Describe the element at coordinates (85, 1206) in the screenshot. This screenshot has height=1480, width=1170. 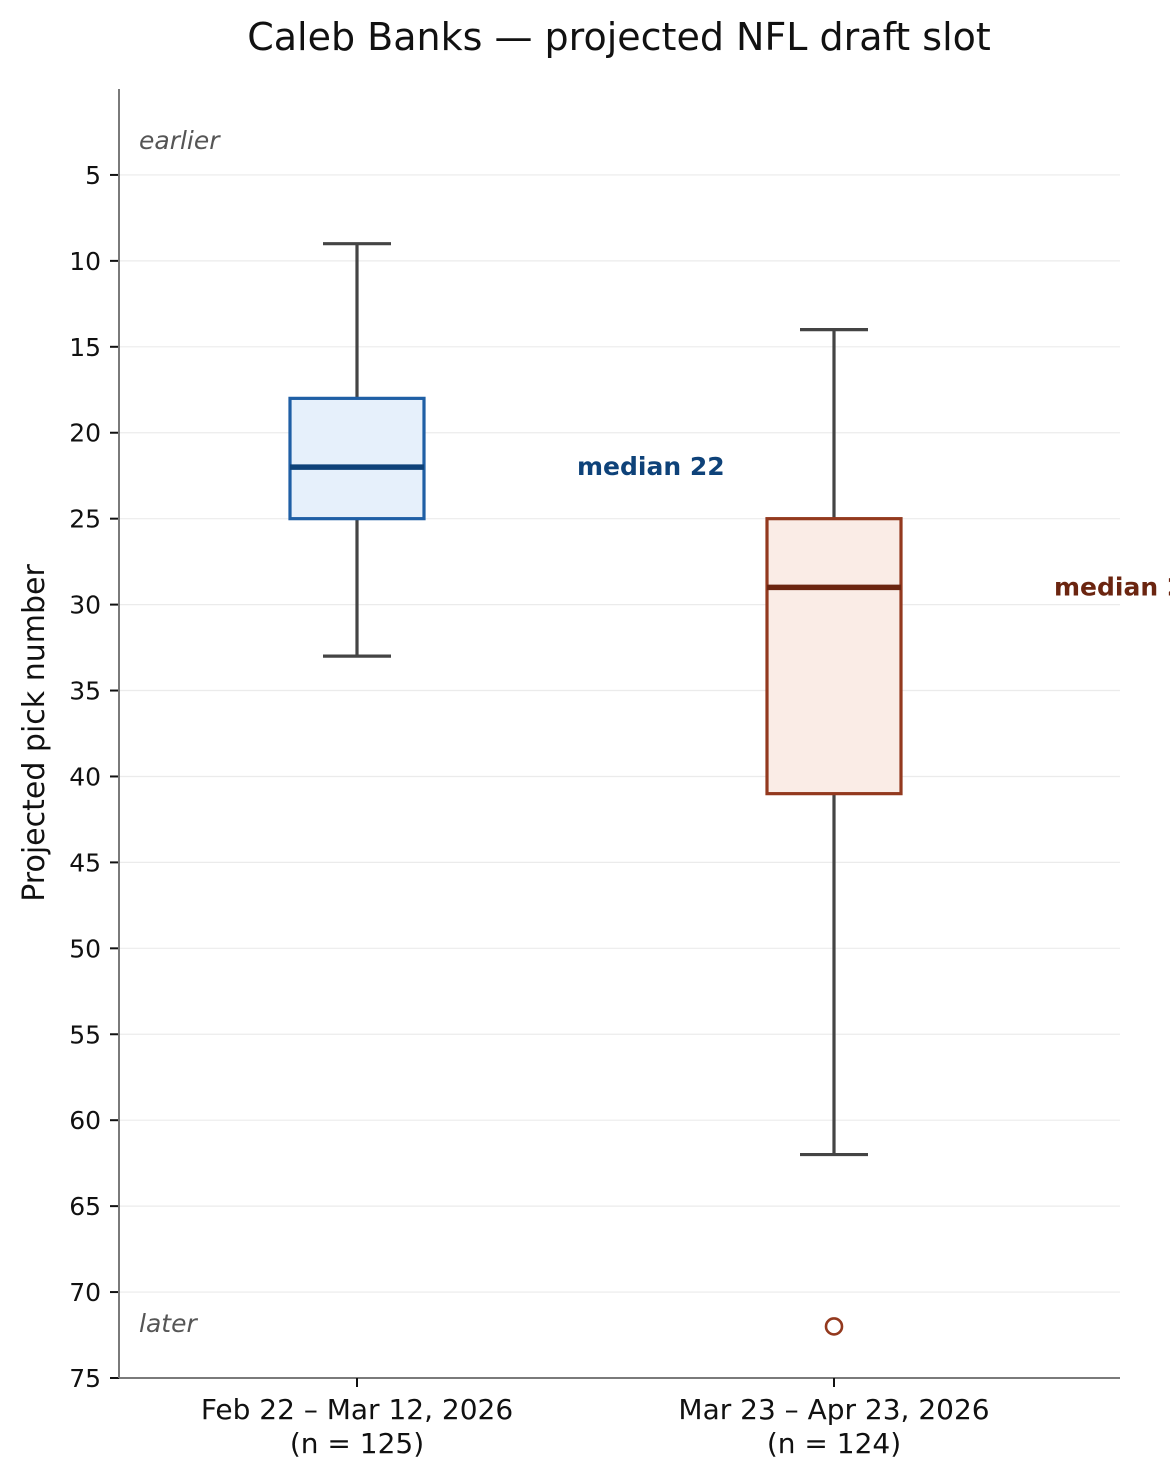
I see `y-tick-label-65: 65` at that location.